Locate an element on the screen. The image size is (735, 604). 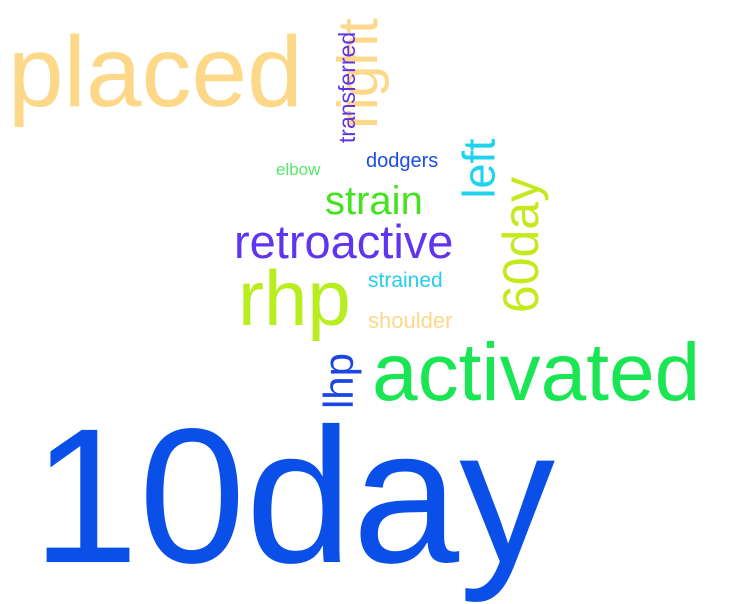
word-60day: 60day is located at coordinates (521, 245).